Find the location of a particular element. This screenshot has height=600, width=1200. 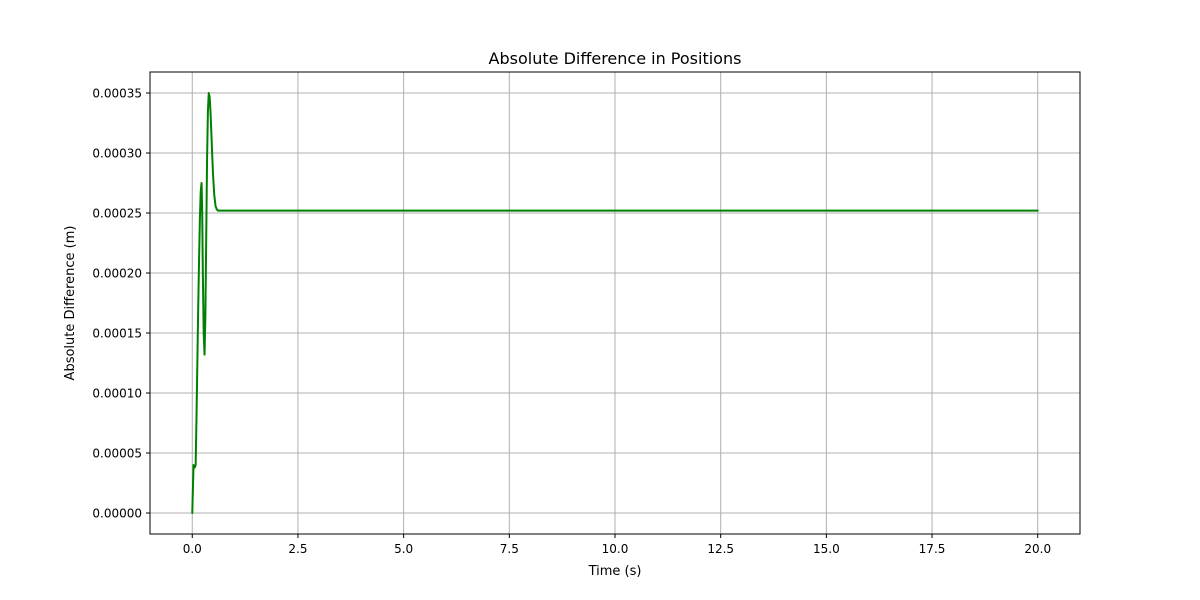

chart-title: Absolute Difference in Positions is located at coordinates (615, 58).